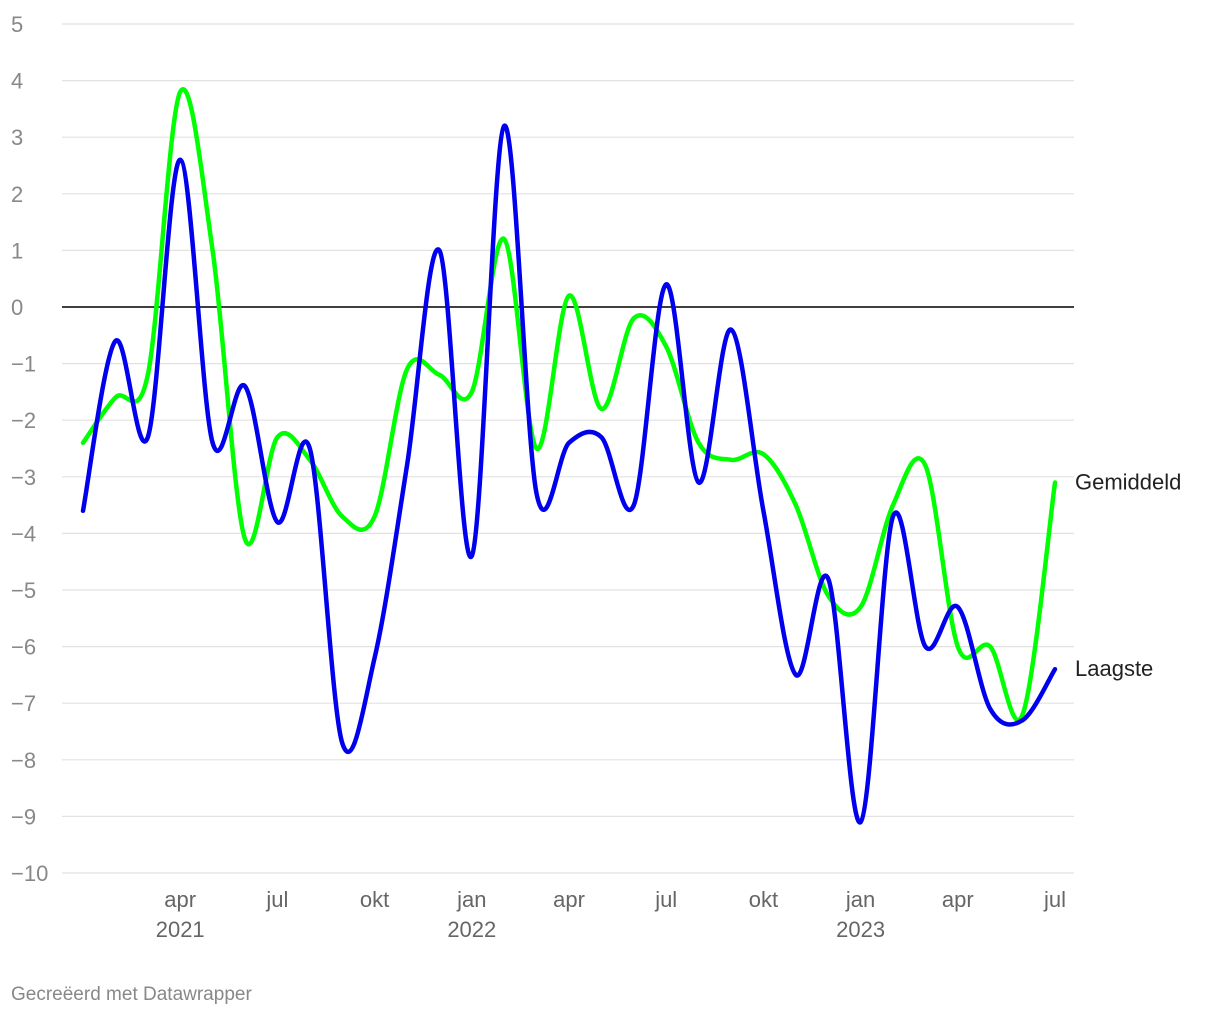 The image size is (1220, 1020). I want to click on y-tick-label: −2, so click(23, 420).